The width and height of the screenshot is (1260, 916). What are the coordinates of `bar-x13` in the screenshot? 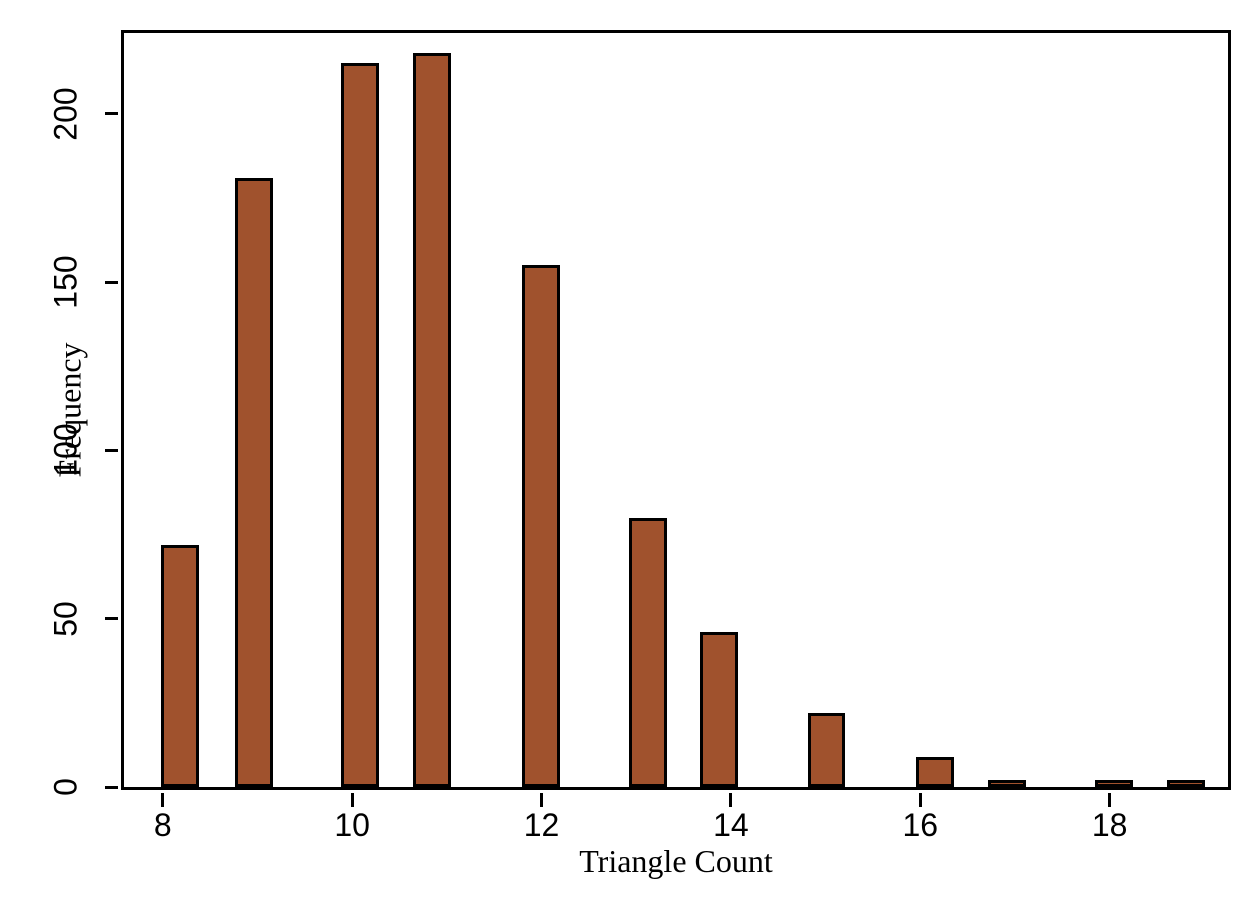 It's located at (647, 652).